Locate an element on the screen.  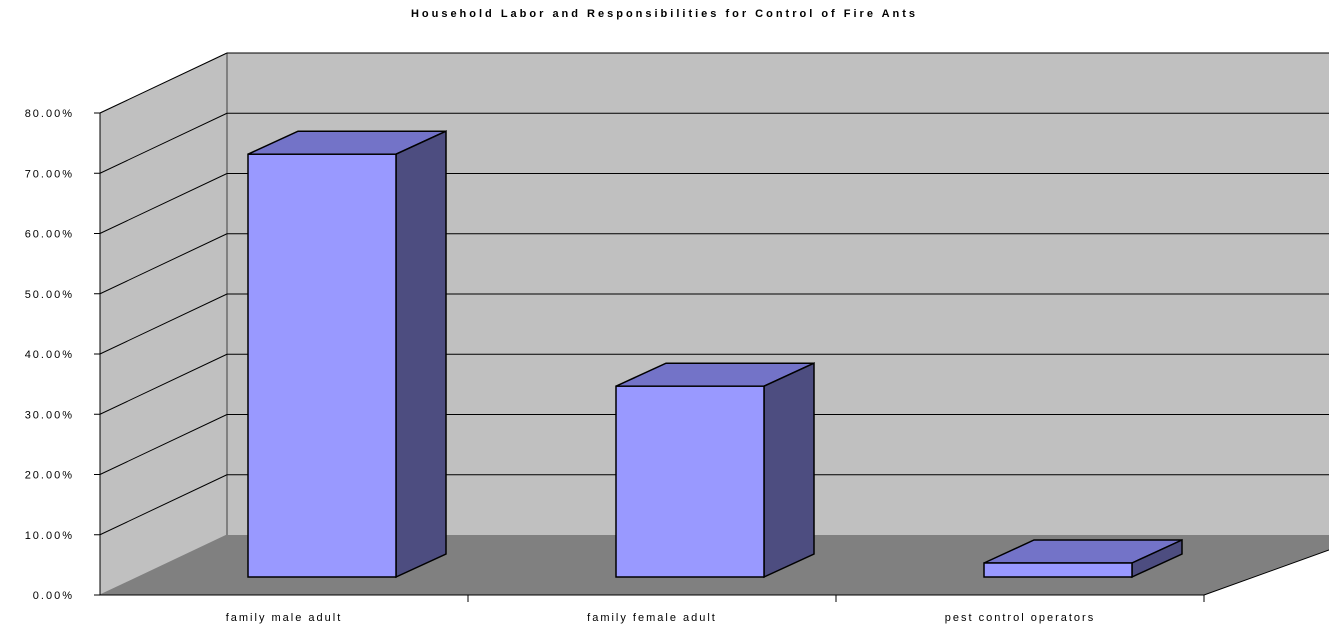
y-tick-label: 20.00% is located at coordinates (49, 476).